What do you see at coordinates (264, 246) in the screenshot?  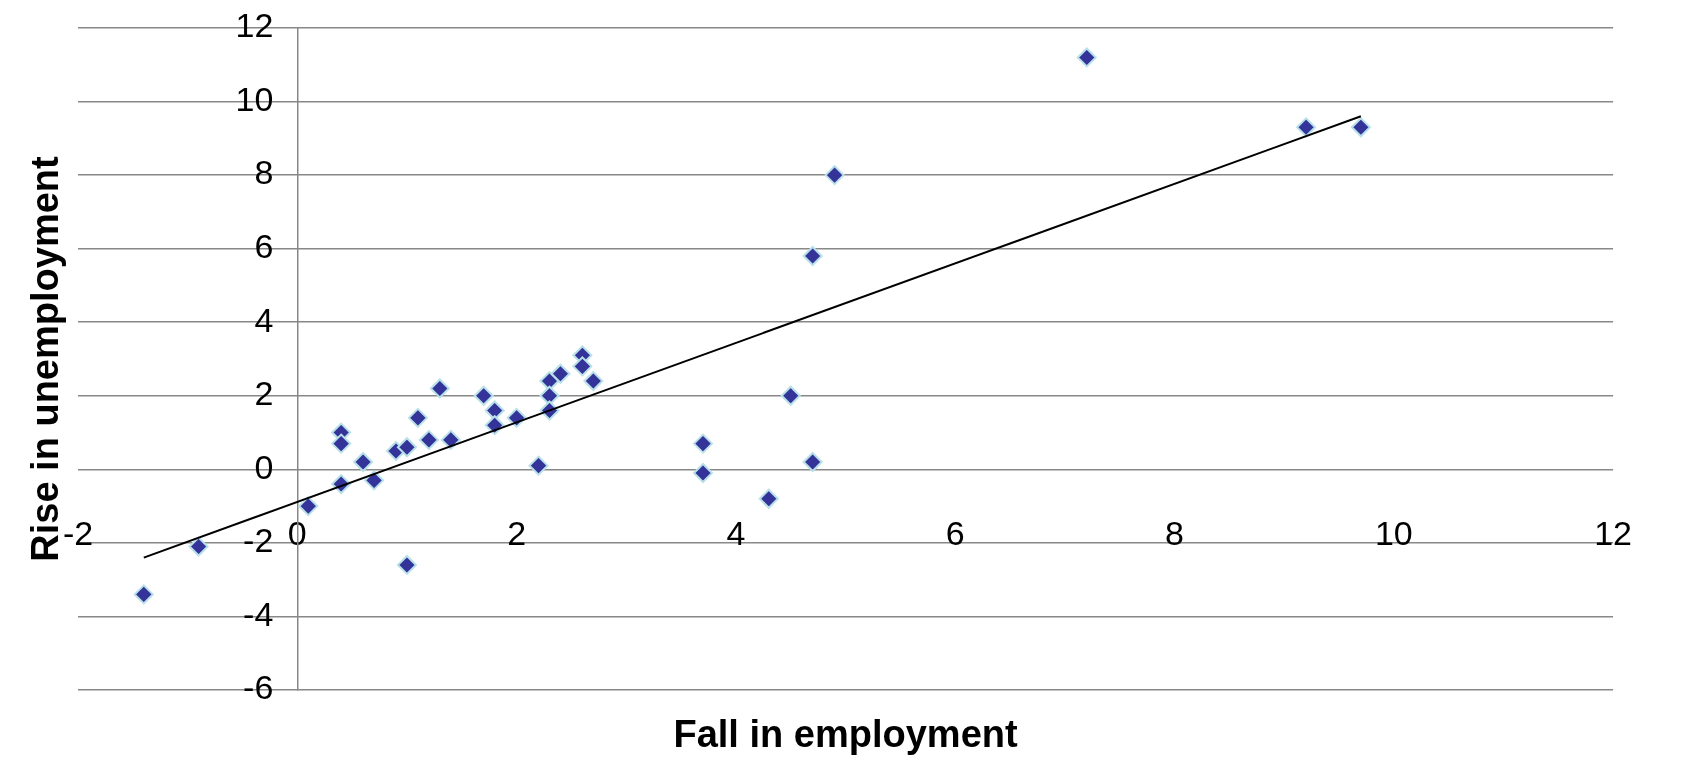 I see `y-tick-label: 6` at bounding box center [264, 246].